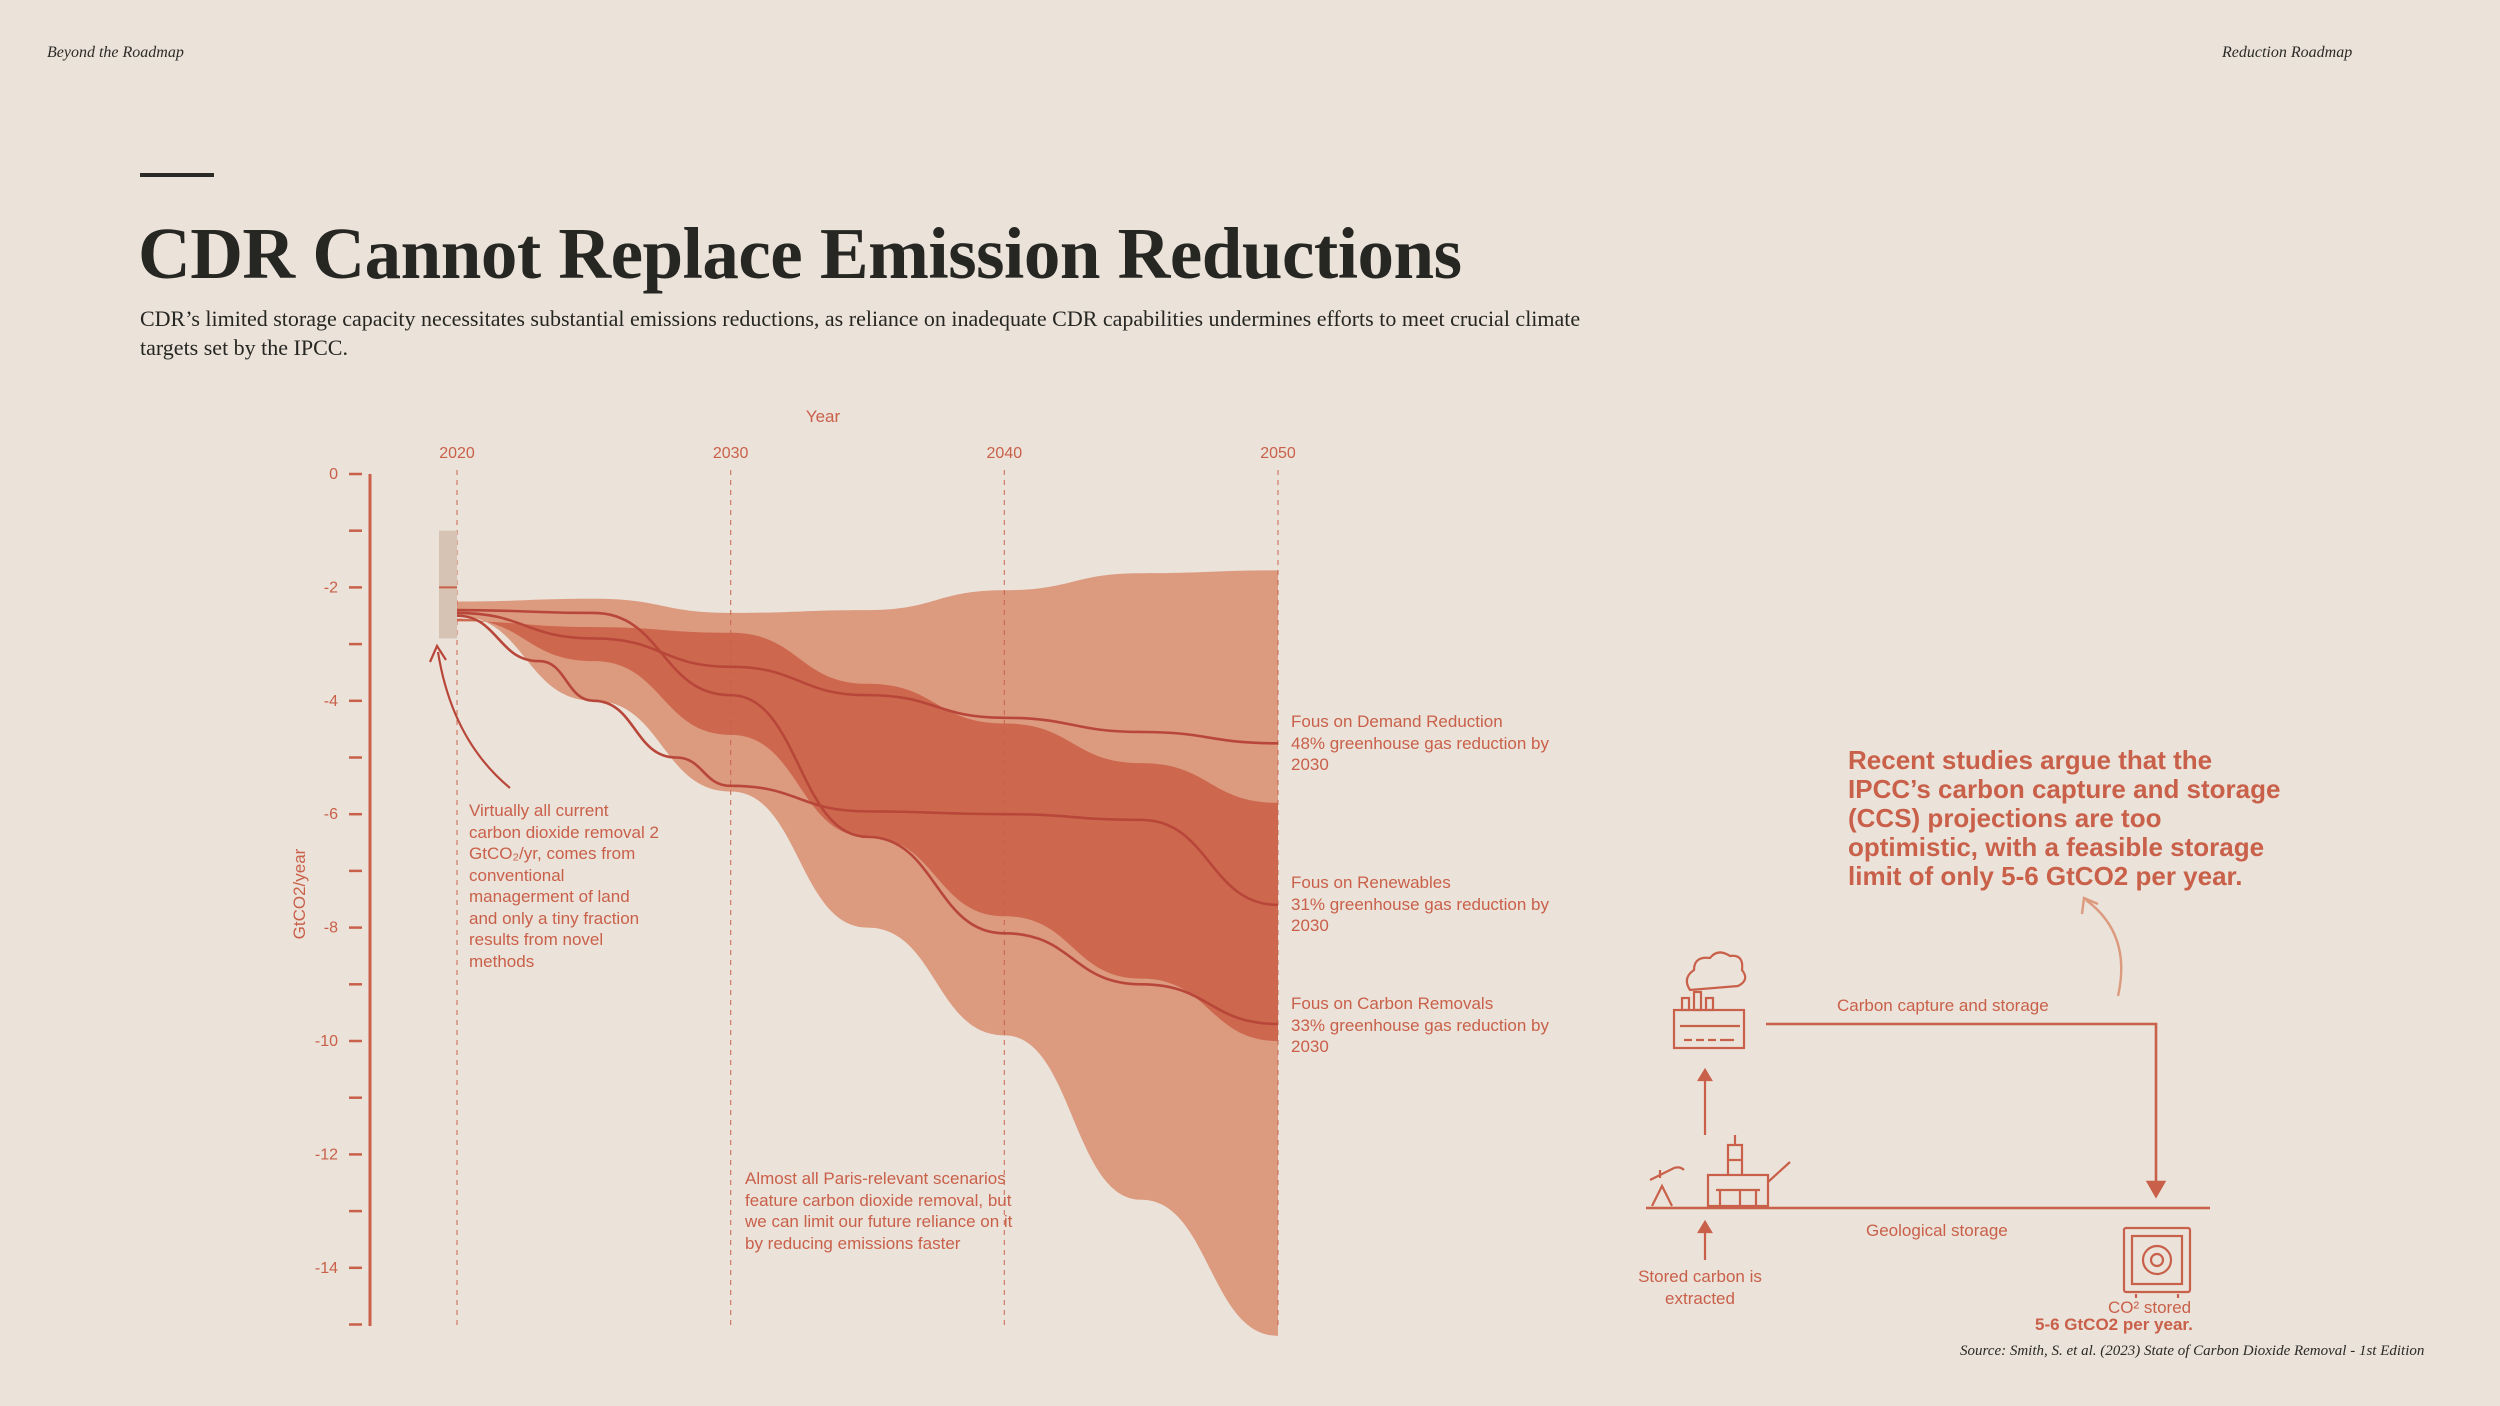 This screenshot has width=2500, height=1406. I want to click on scenario-title: Fous on Carbon Removals, so click(1392, 1003).